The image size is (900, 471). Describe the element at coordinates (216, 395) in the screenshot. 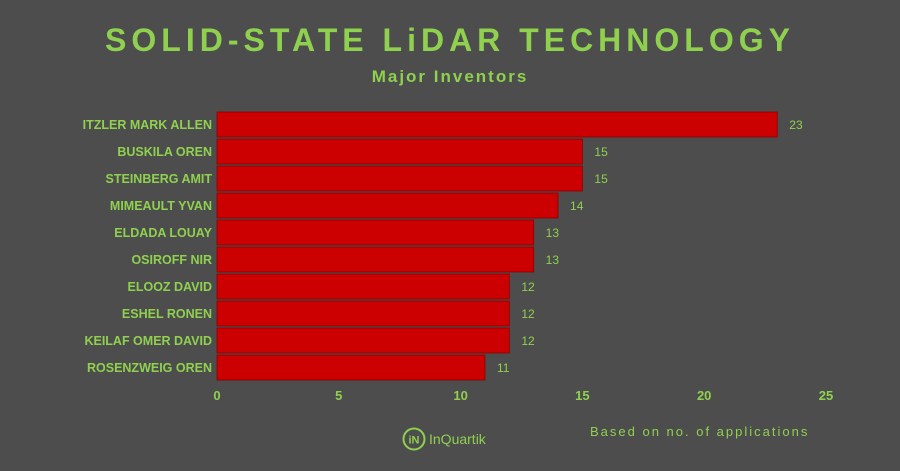

I see `x-tick-label: 0` at that location.